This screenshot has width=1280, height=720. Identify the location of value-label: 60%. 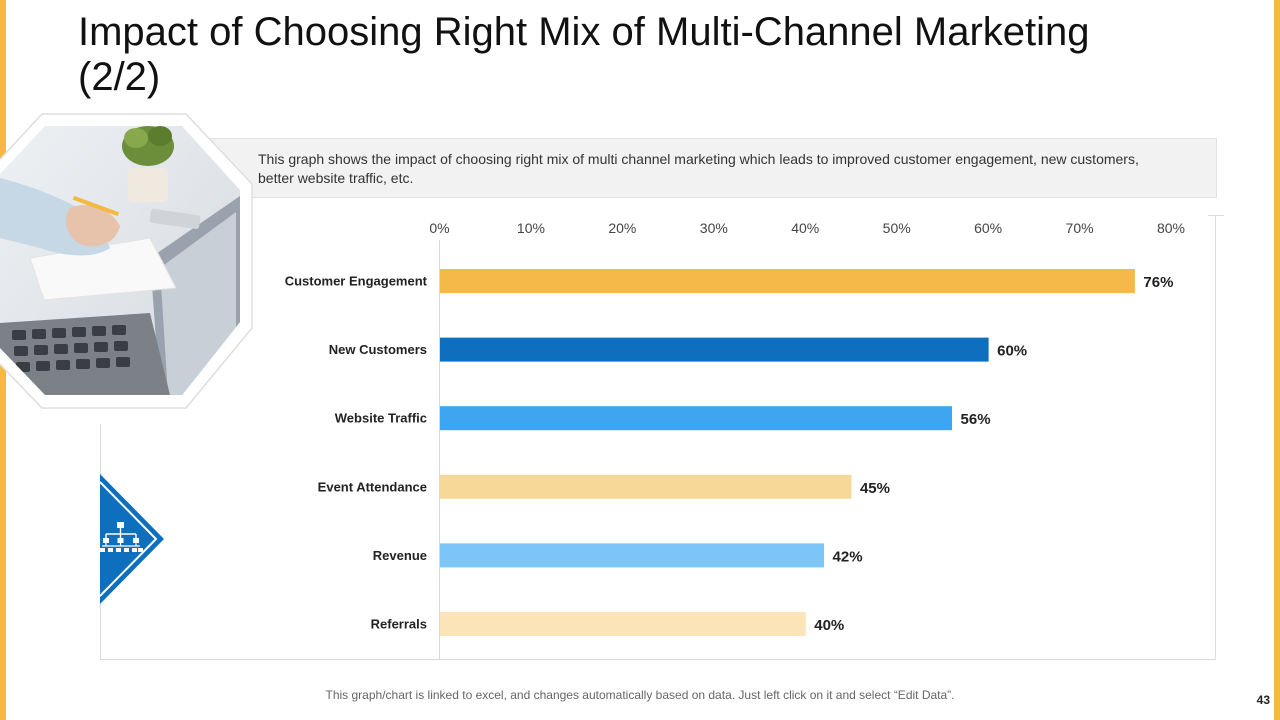
(1012, 351).